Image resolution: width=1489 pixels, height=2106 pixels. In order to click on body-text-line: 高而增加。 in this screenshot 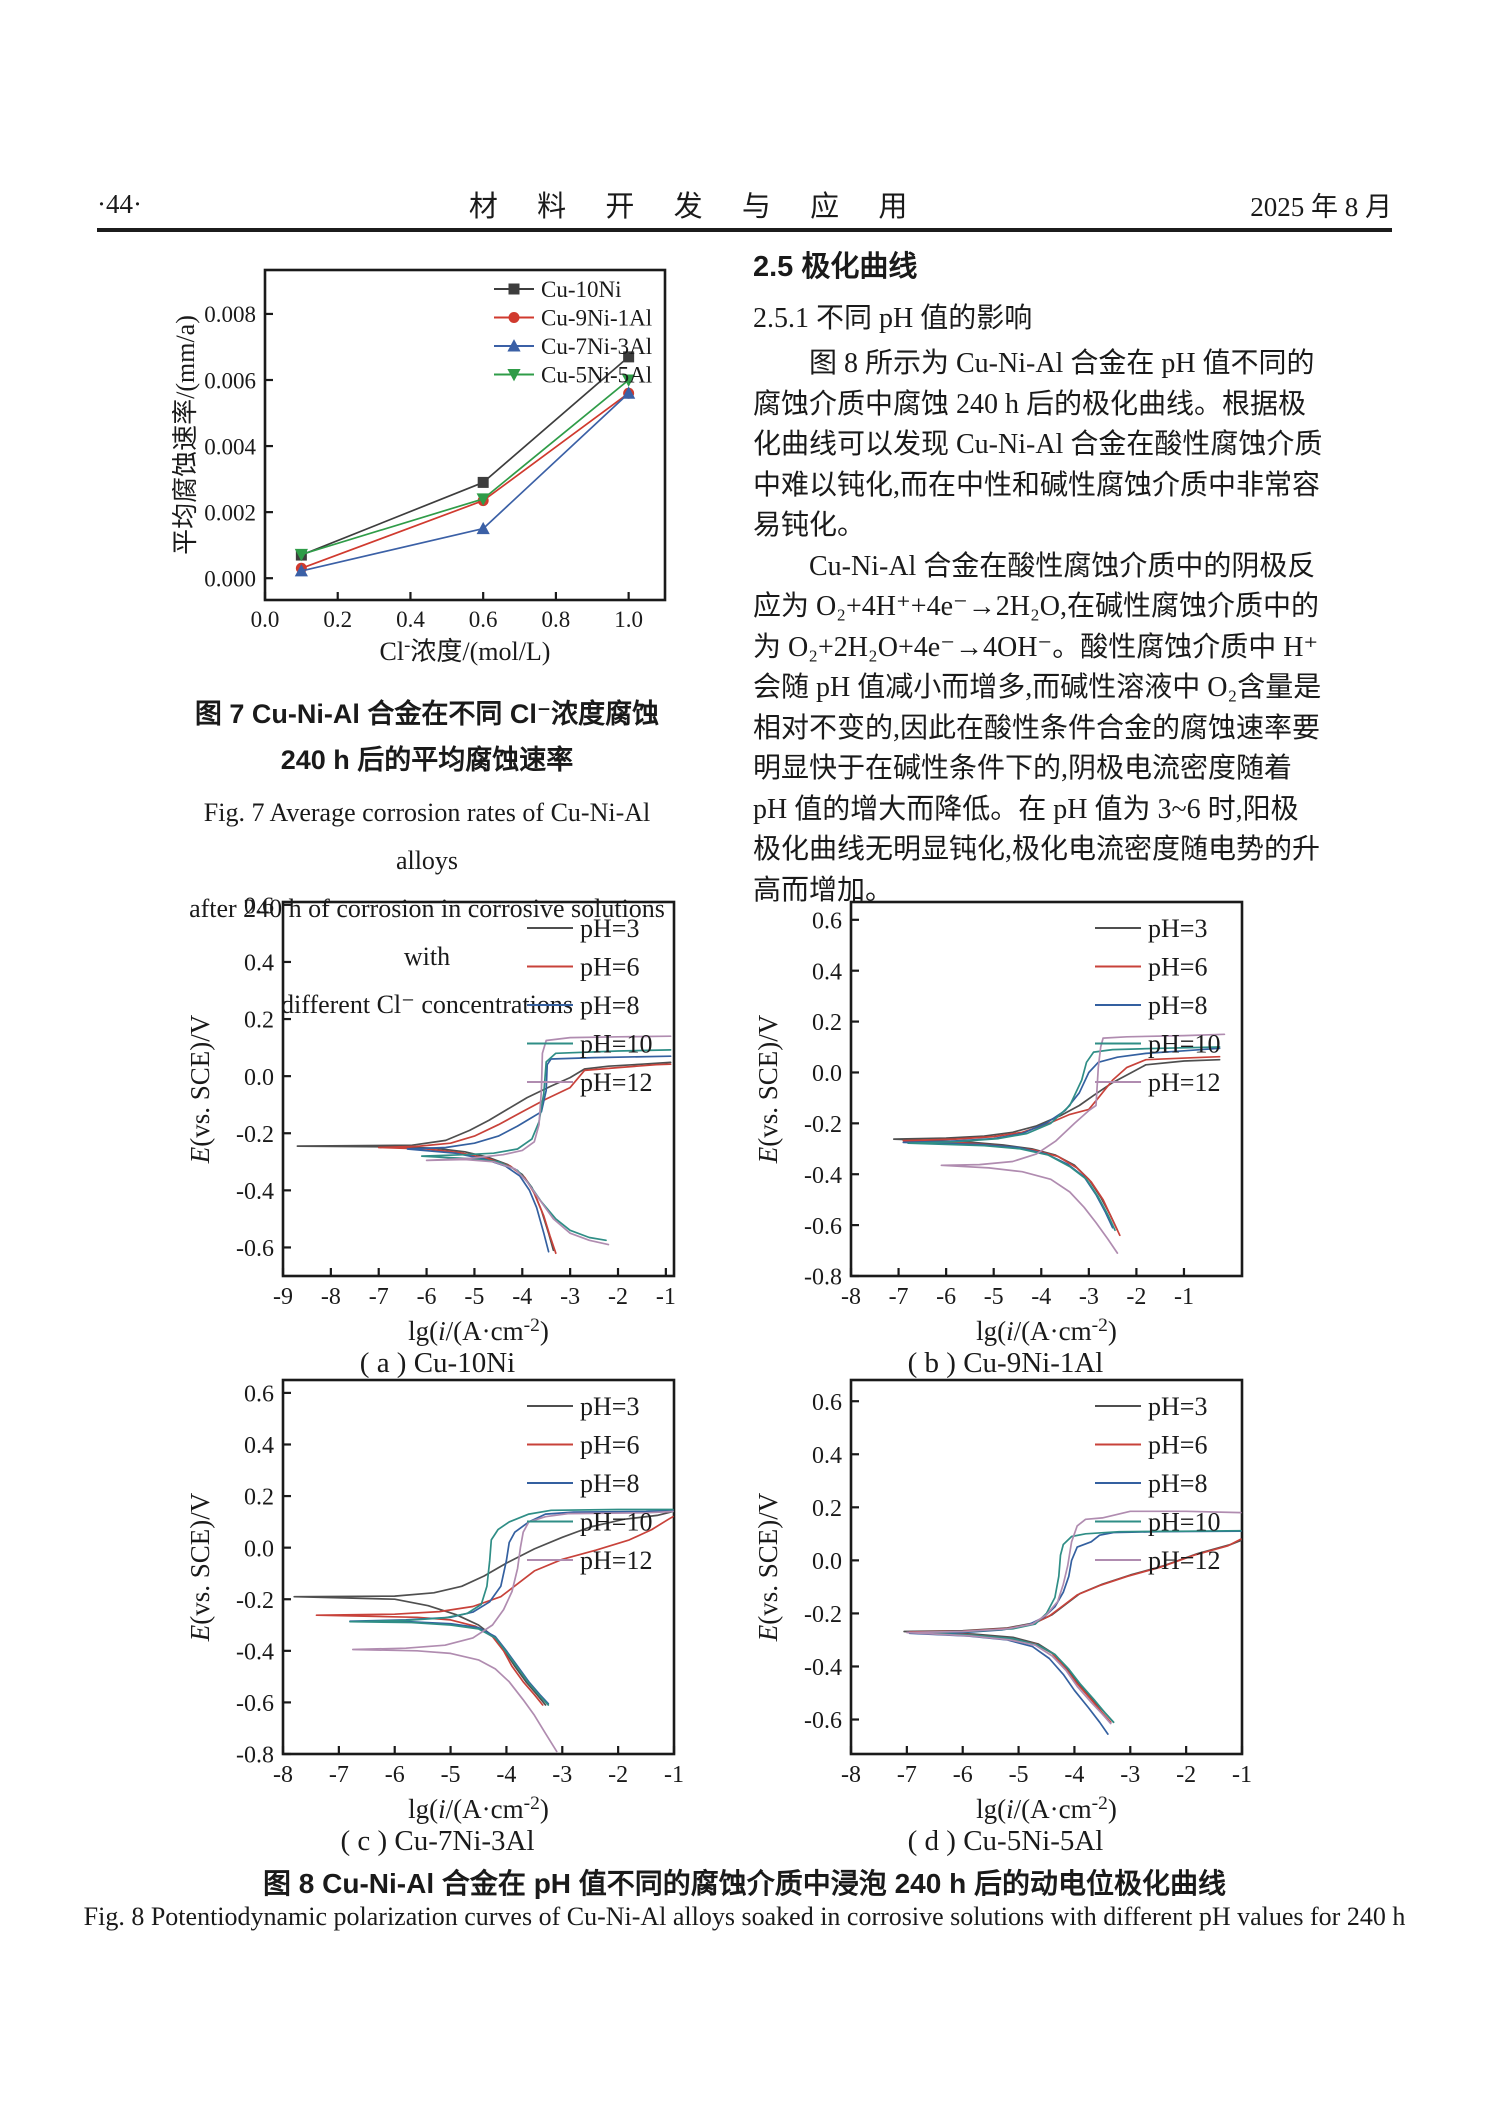, I will do `click(823, 890)`.